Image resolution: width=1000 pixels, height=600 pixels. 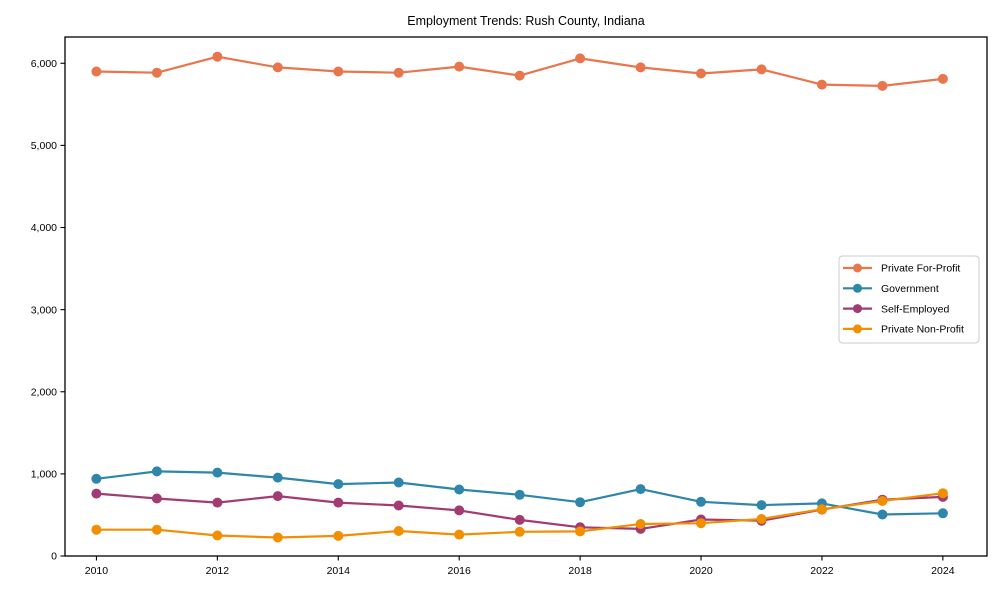 What do you see at coordinates (44, 228) in the screenshot?
I see `y-tick-label: 4,000` at bounding box center [44, 228].